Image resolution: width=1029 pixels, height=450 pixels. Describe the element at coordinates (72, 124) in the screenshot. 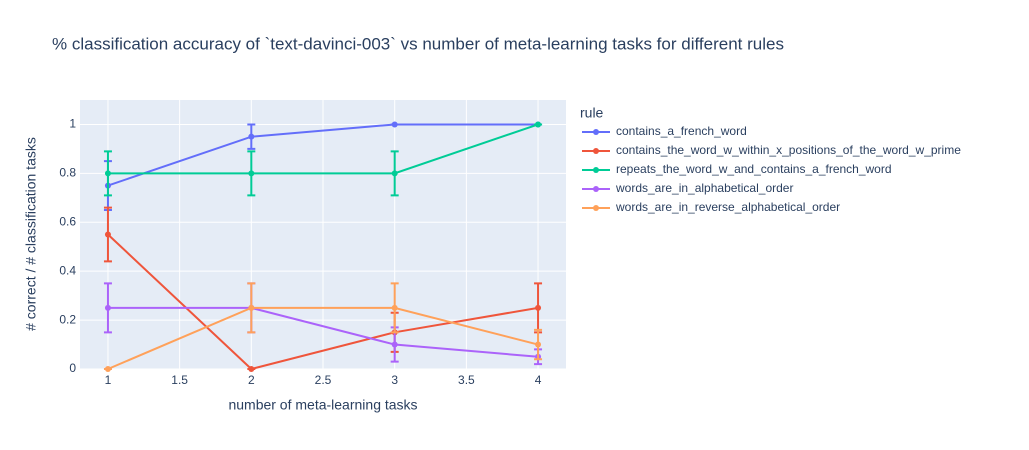

I see `y-tick-label: 1` at that location.